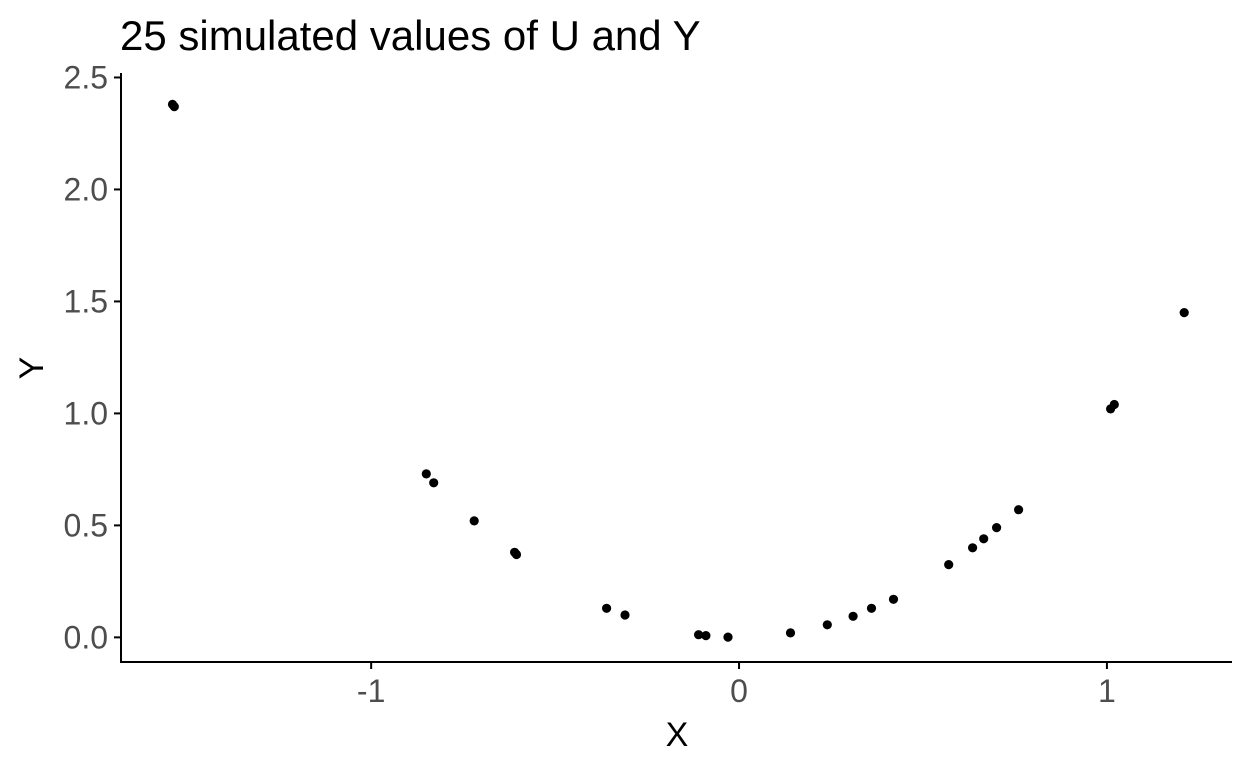 This screenshot has height=768, width=1248. Describe the element at coordinates (410, 35) in the screenshot. I see `chart-title: 25 simulated values of U and Y` at that location.